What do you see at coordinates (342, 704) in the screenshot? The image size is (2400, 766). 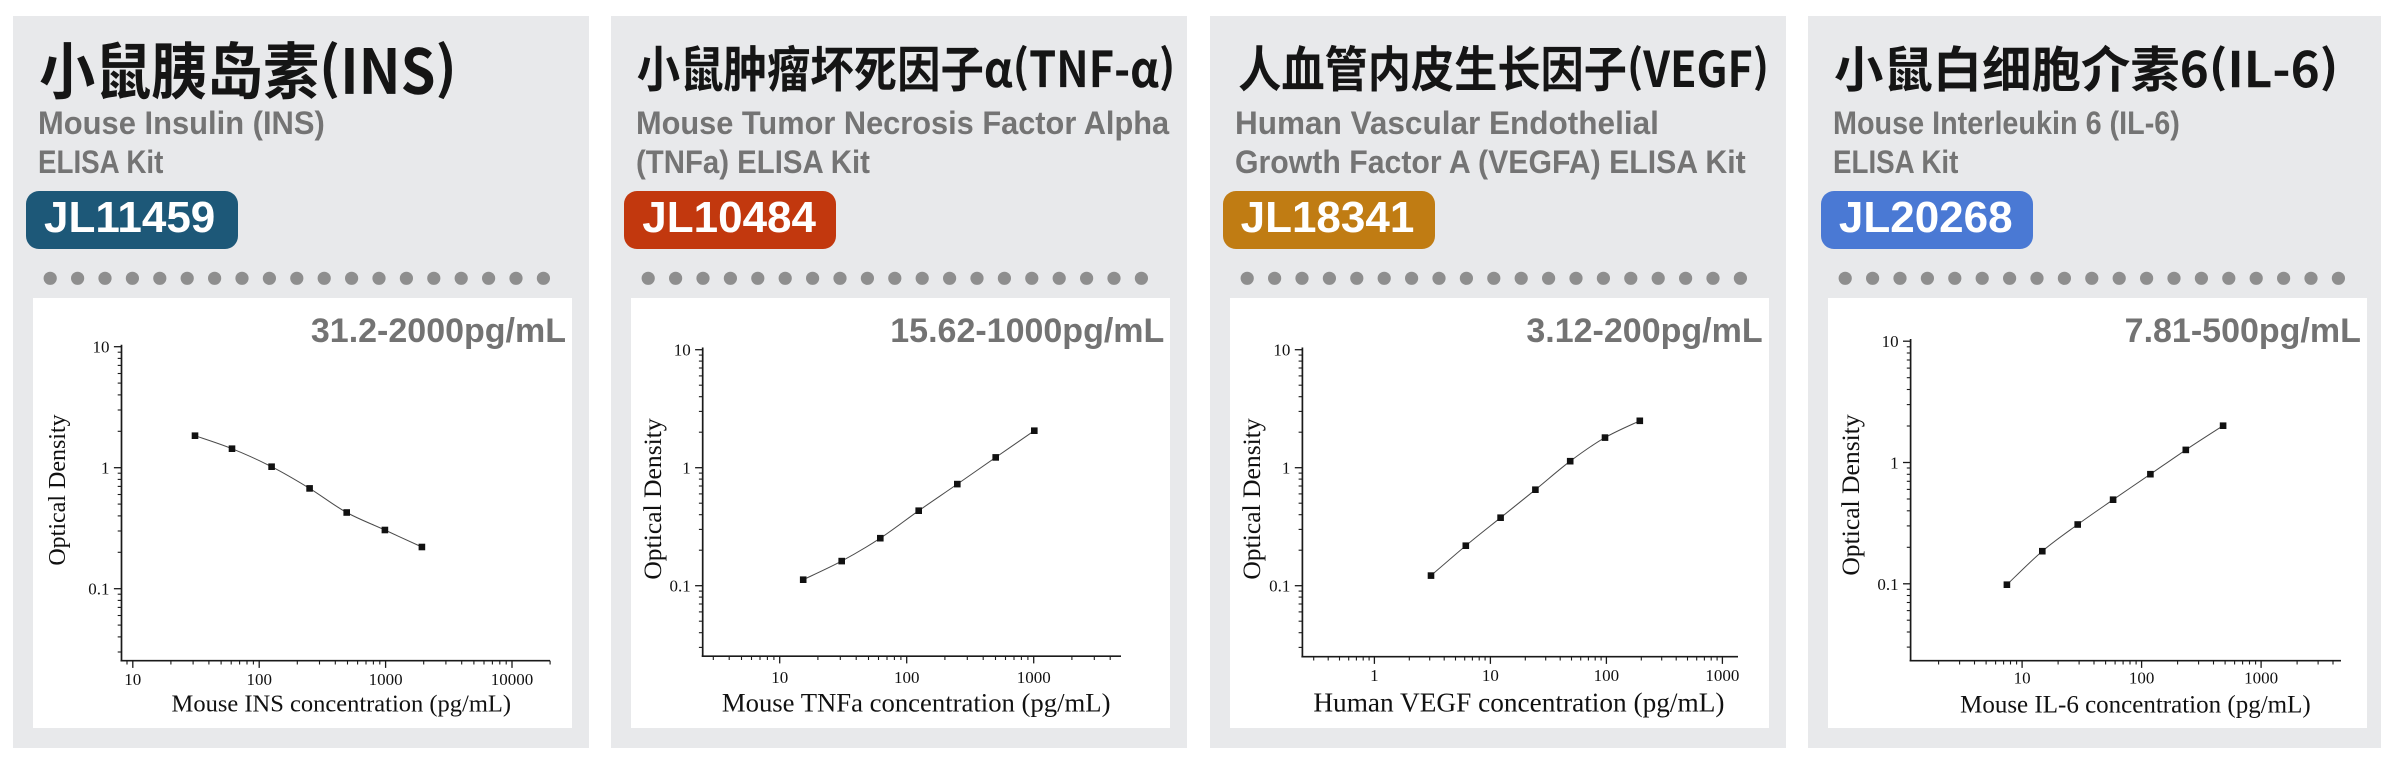 I see `svg-text:Mouse INS concentration (pg/mL: Mouse INS concentration (pg/mL)` at bounding box center [342, 704].